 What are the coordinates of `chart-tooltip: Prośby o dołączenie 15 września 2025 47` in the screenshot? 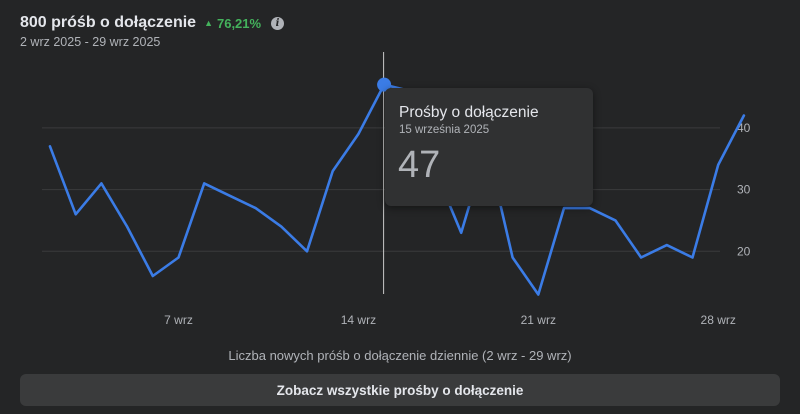 It's located at (489, 147).